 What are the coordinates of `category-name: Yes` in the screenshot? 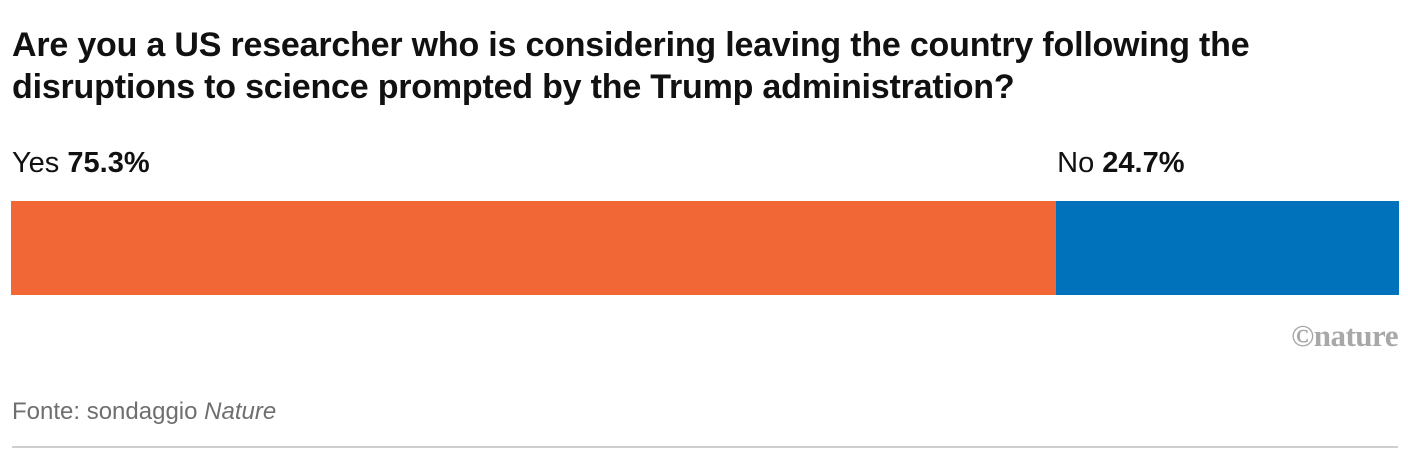 It's located at (40, 163).